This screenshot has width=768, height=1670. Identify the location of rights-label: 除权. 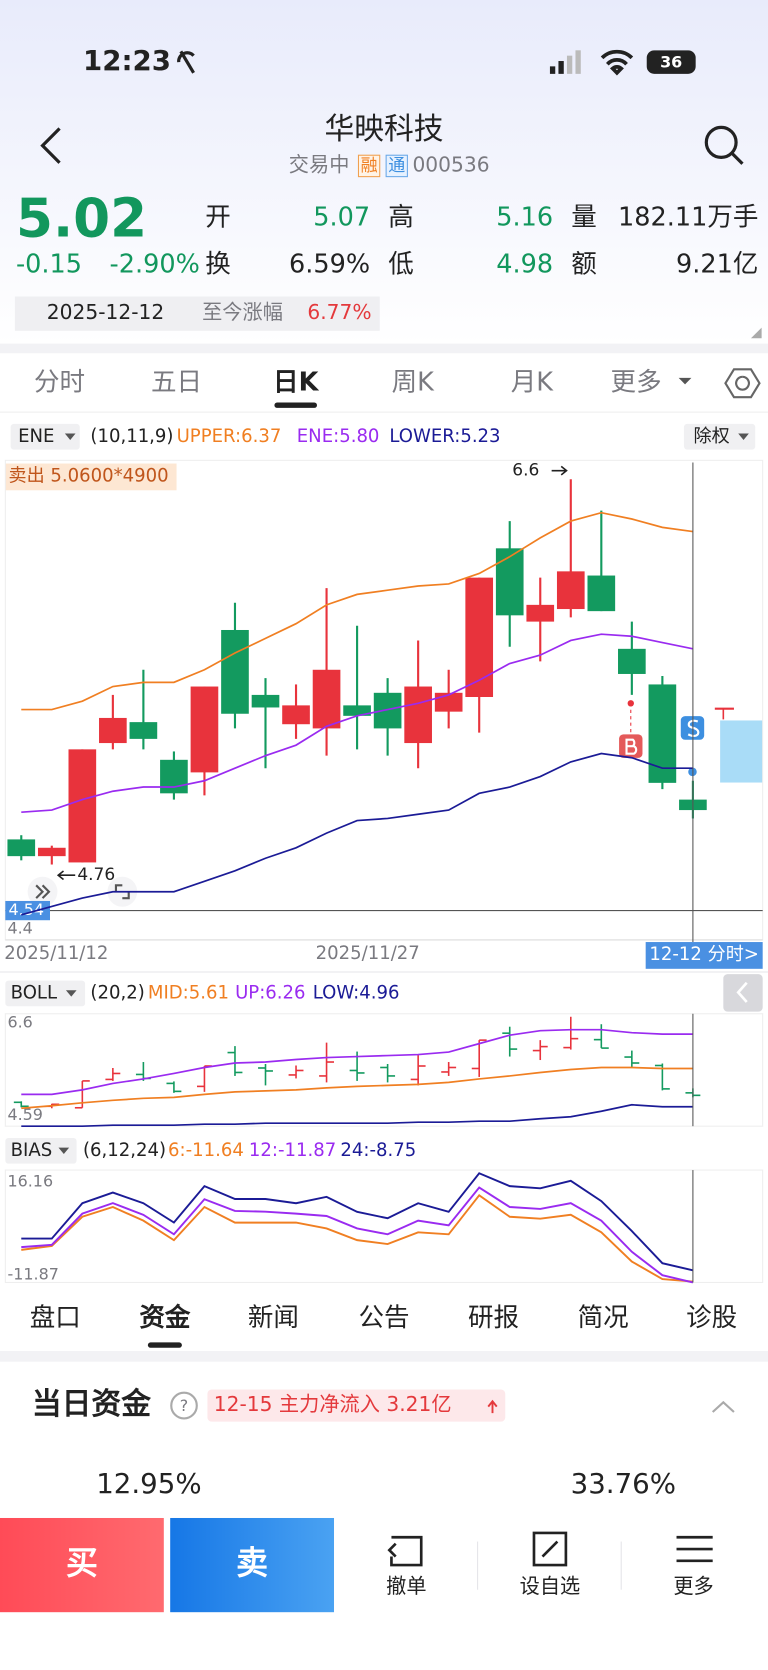
(712, 436).